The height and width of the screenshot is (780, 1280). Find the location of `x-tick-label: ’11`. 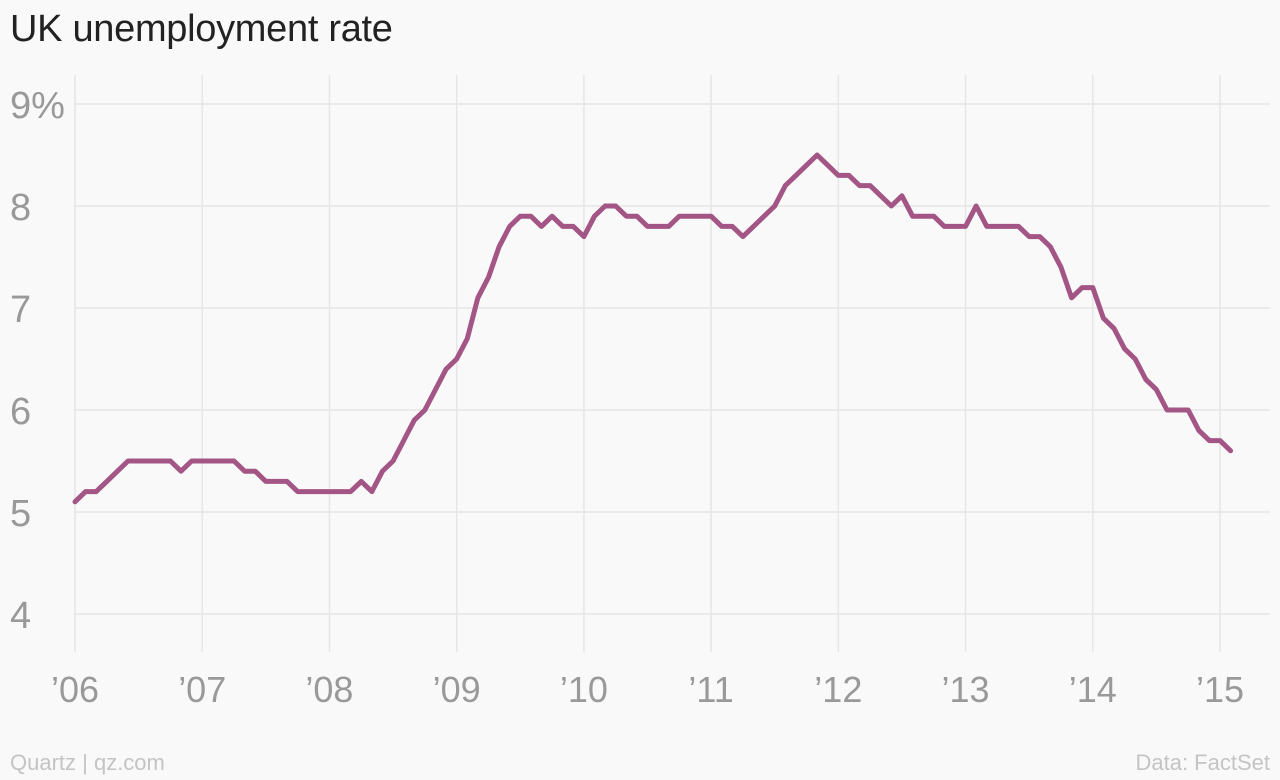

x-tick-label: ’11 is located at coordinates (710, 689).